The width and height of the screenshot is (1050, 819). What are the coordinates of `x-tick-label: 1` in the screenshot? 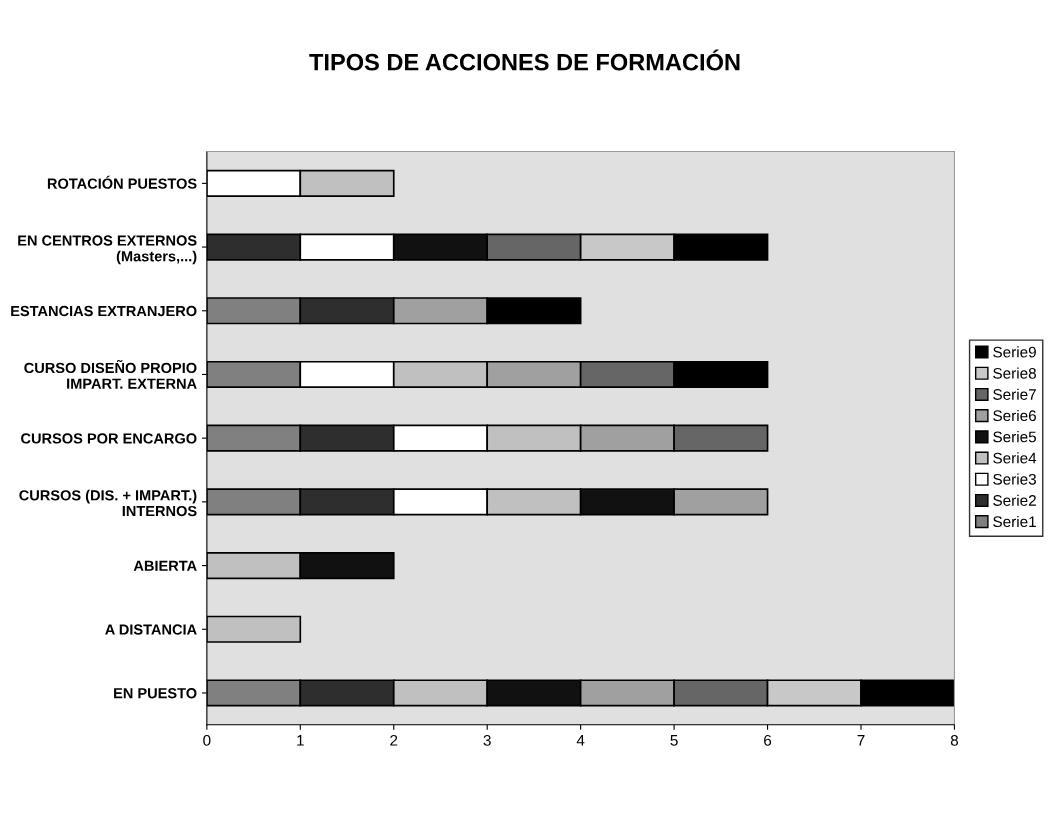 It's located at (300, 740).